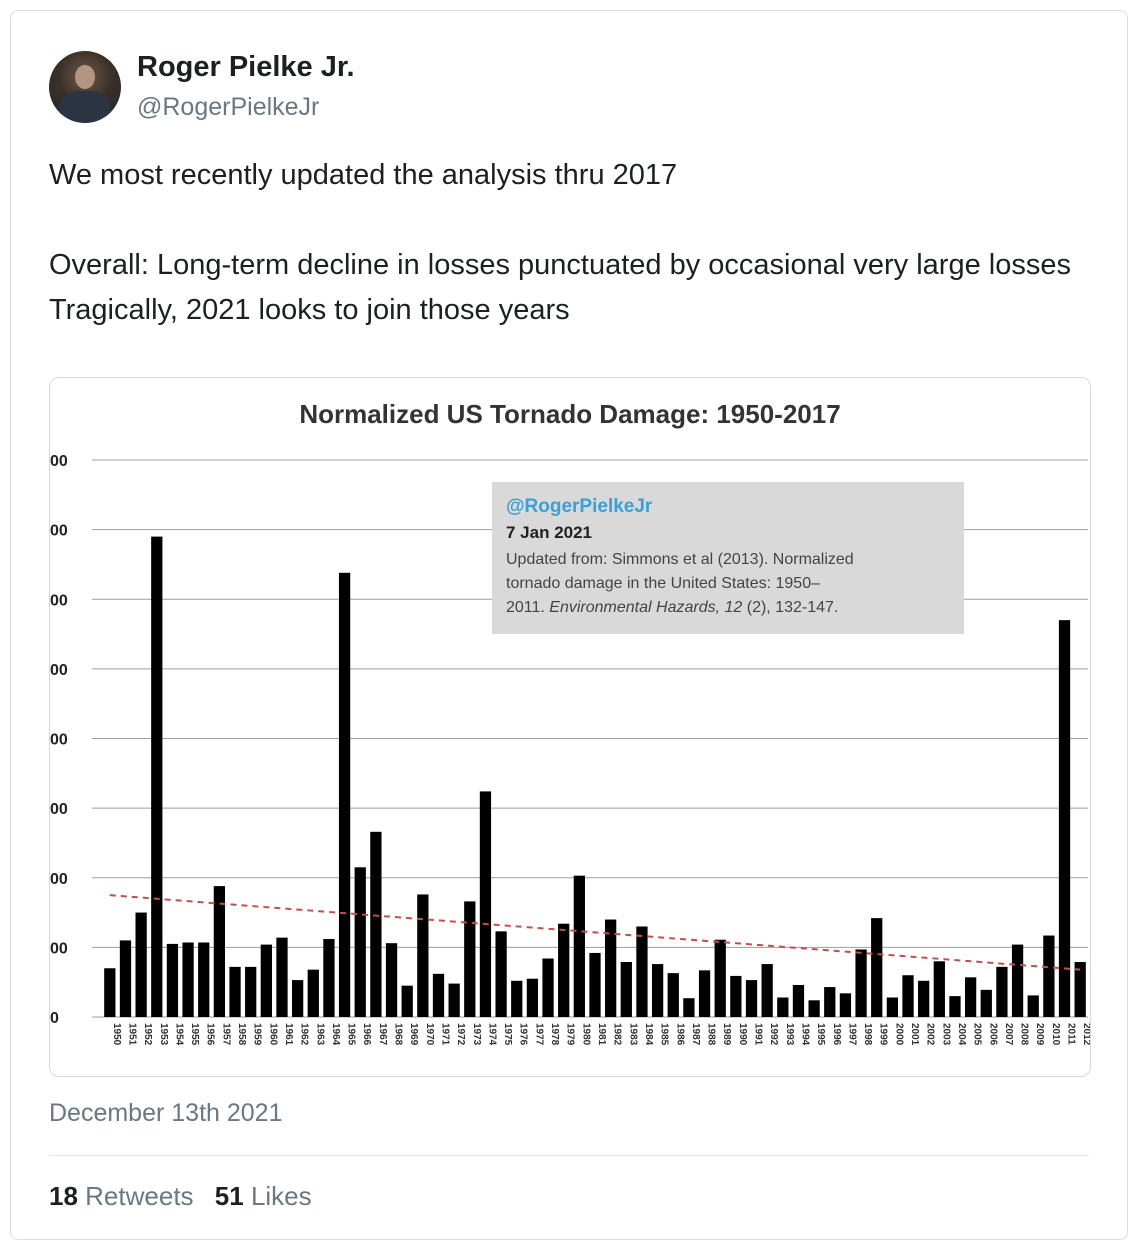  What do you see at coordinates (476, 1034) in the screenshot?
I see `x-tick-label: 1973` at bounding box center [476, 1034].